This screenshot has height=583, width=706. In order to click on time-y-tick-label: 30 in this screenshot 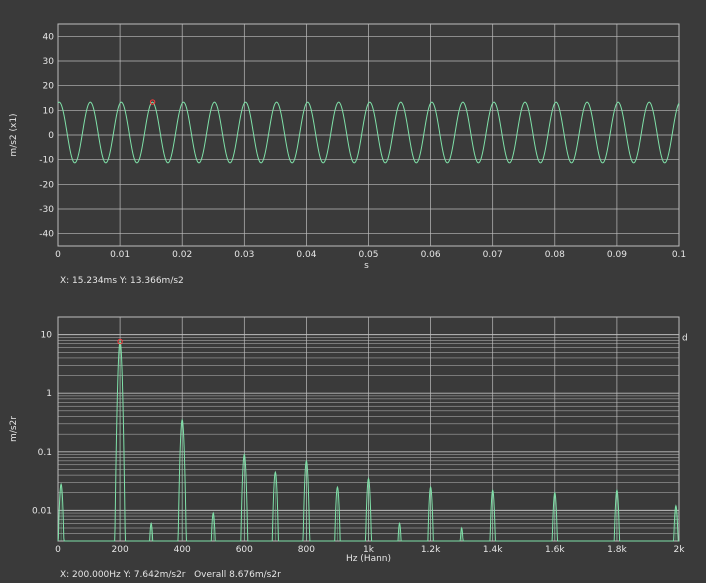, I will do `click(49, 62)`.